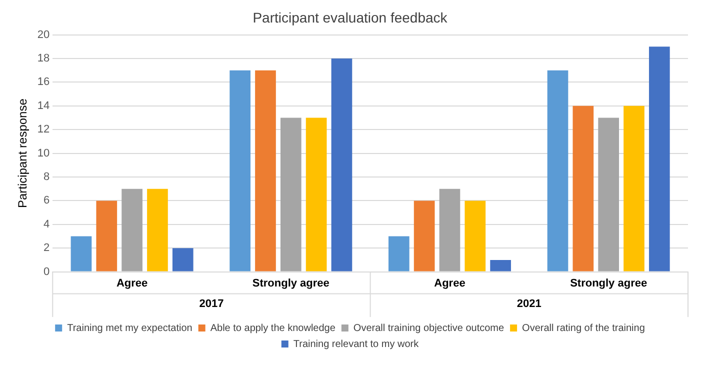 This screenshot has height=367, width=706. Describe the element at coordinates (43, 58) in the screenshot. I see `y-tick-label: 18` at that location.